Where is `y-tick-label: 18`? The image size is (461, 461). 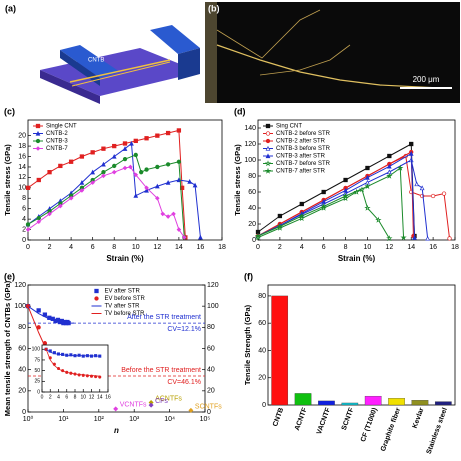
y-tick-label: 18 is located at coordinates (22, 146).